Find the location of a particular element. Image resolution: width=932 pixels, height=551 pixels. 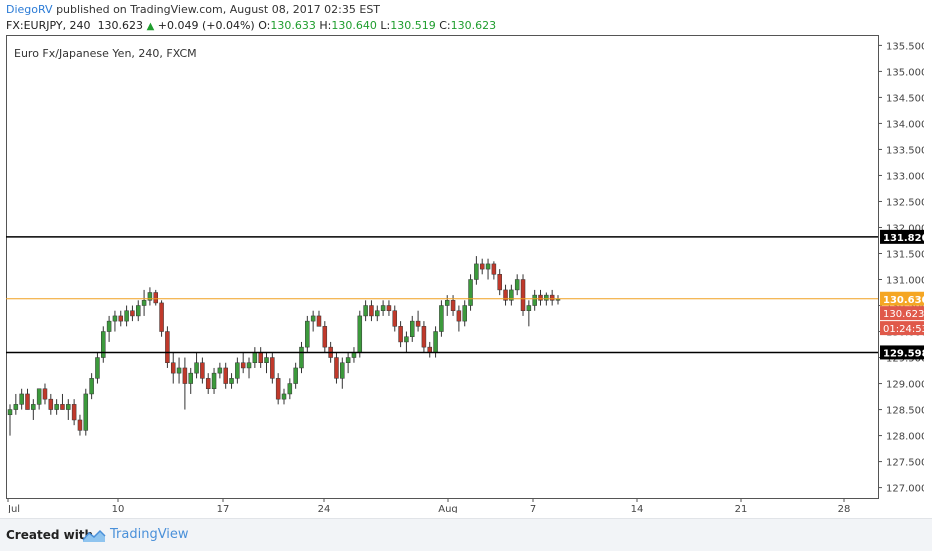

level-tag-label: 130.630 is located at coordinates (903, 300).